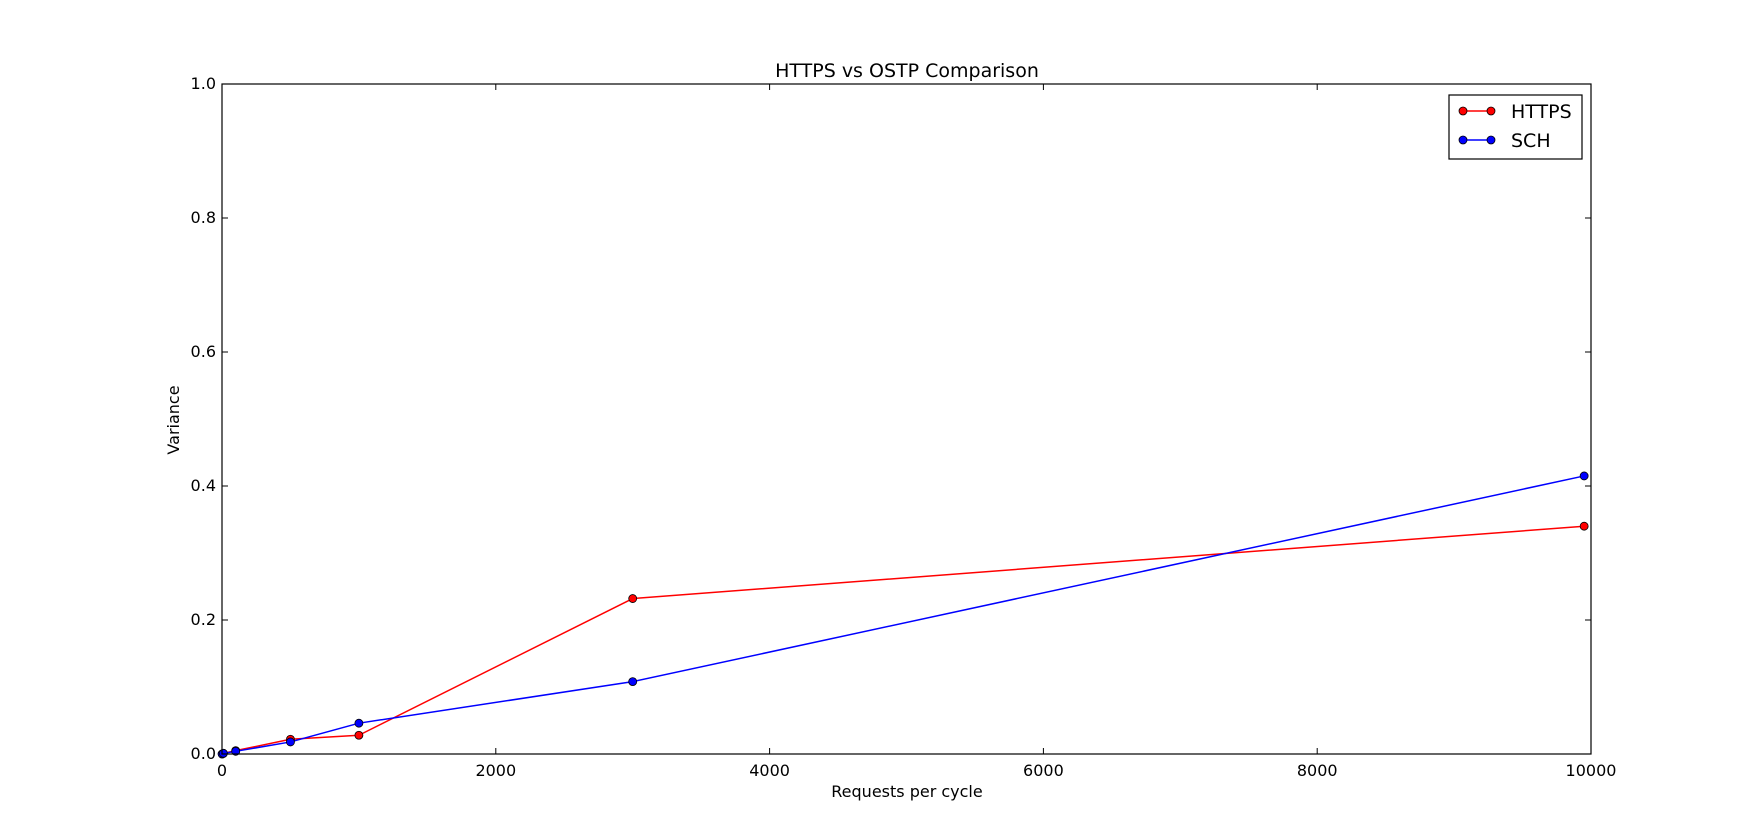  What do you see at coordinates (222, 770) in the screenshot?
I see `x-tick-label: 0` at bounding box center [222, 770].